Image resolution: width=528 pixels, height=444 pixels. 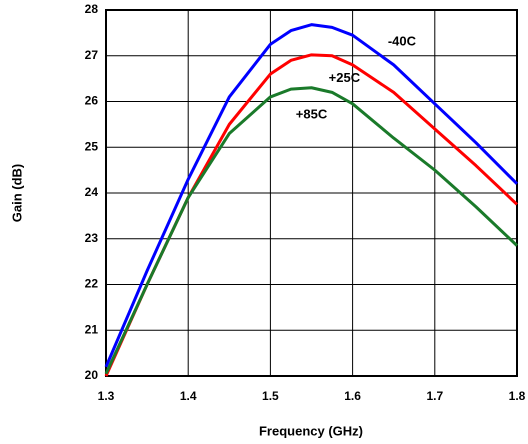 I want to click on y-tick-label: 26, so click(x=92, y=101).